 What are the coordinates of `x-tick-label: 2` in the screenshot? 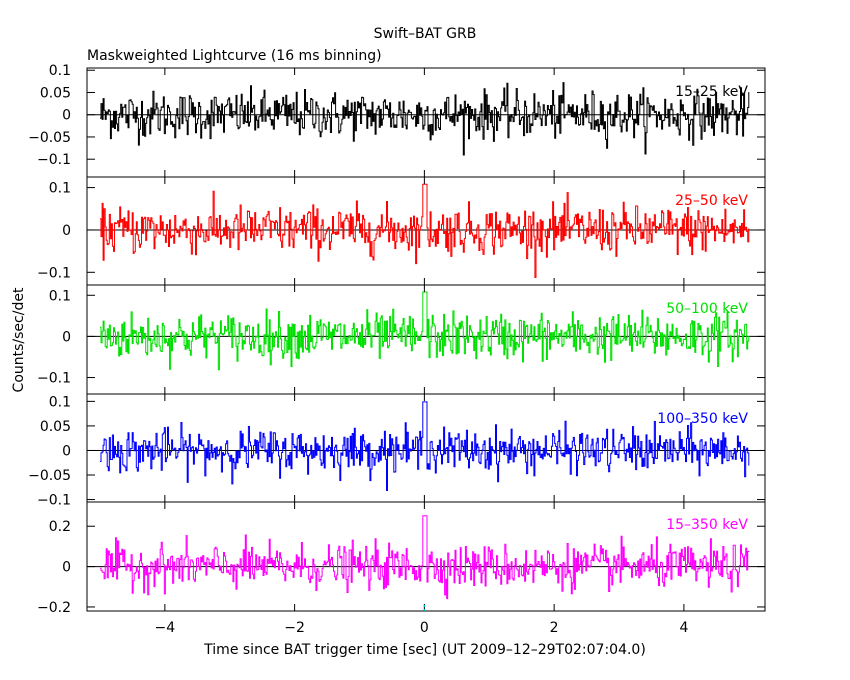 It's located at (554, 628).